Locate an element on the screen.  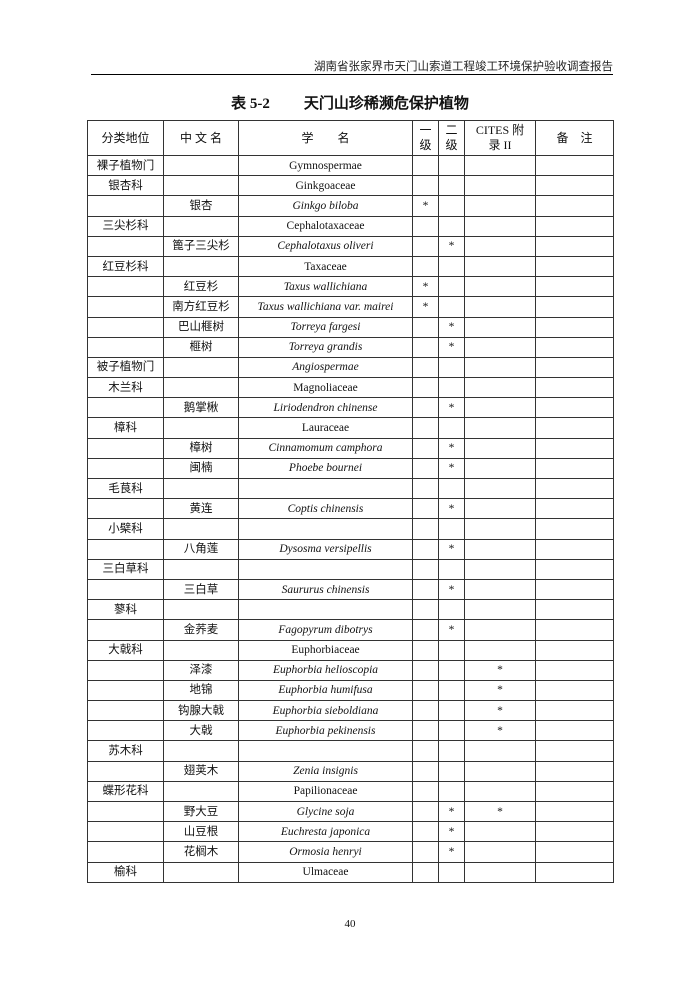
scientific-name-cell: Cinnamomum camphora is located at coordinates (325, 448).